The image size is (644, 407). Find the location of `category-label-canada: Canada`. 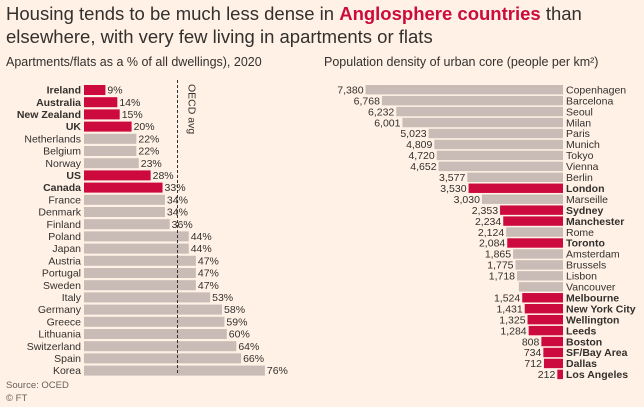

category-label-canada: Canada is located at coordinates (62, 188).